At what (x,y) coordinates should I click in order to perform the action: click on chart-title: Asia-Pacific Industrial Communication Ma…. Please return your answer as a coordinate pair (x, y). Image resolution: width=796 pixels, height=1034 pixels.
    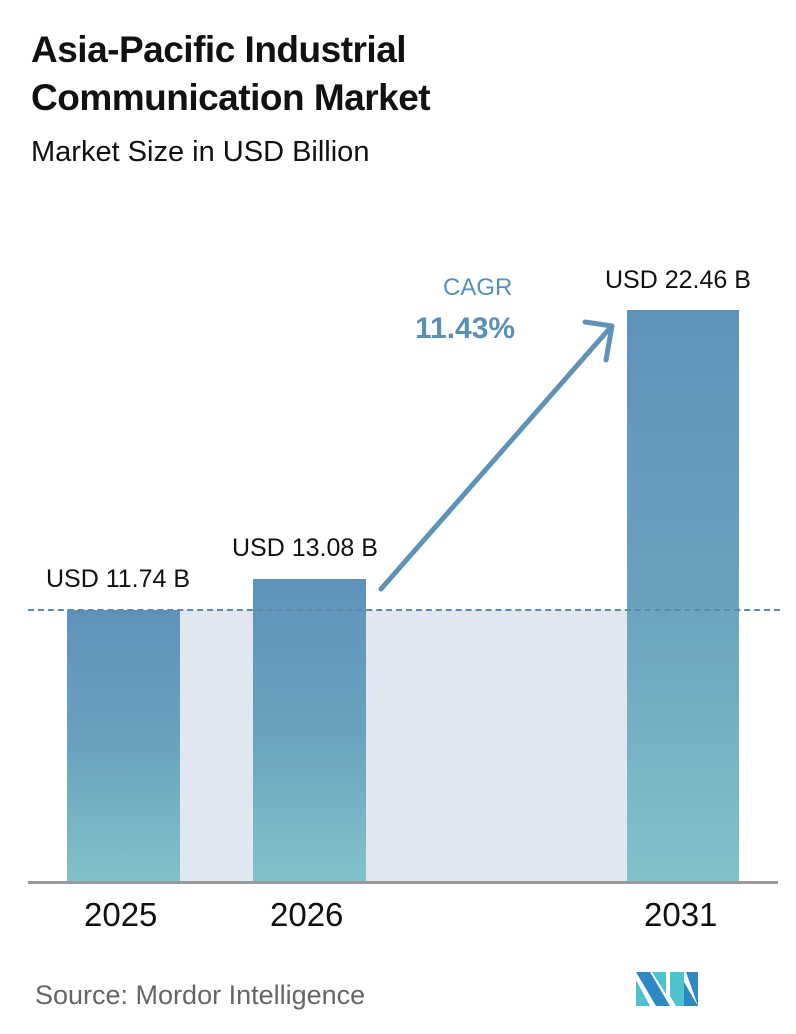
    Looking at the image, I should click on (231, 74).